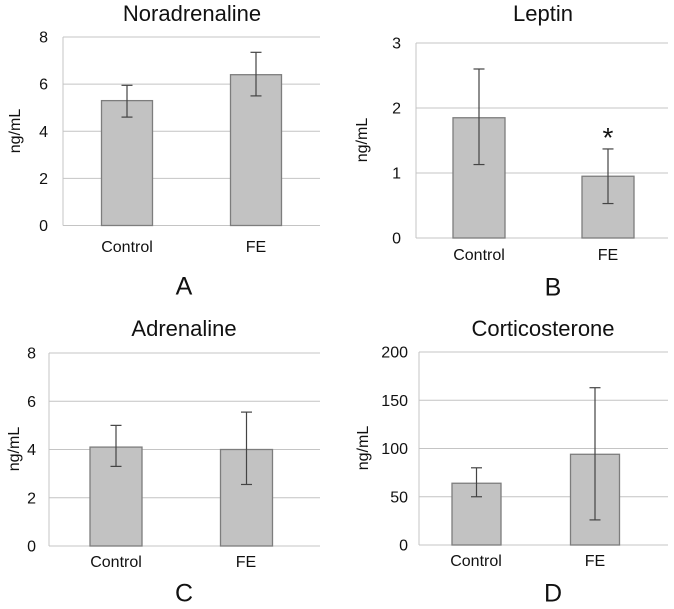 The image size is (674, 609). Describe the element at coordinates (543, 328) in the screenshot. I see `chart-title-corticosterone: Corticosterone` at that location.